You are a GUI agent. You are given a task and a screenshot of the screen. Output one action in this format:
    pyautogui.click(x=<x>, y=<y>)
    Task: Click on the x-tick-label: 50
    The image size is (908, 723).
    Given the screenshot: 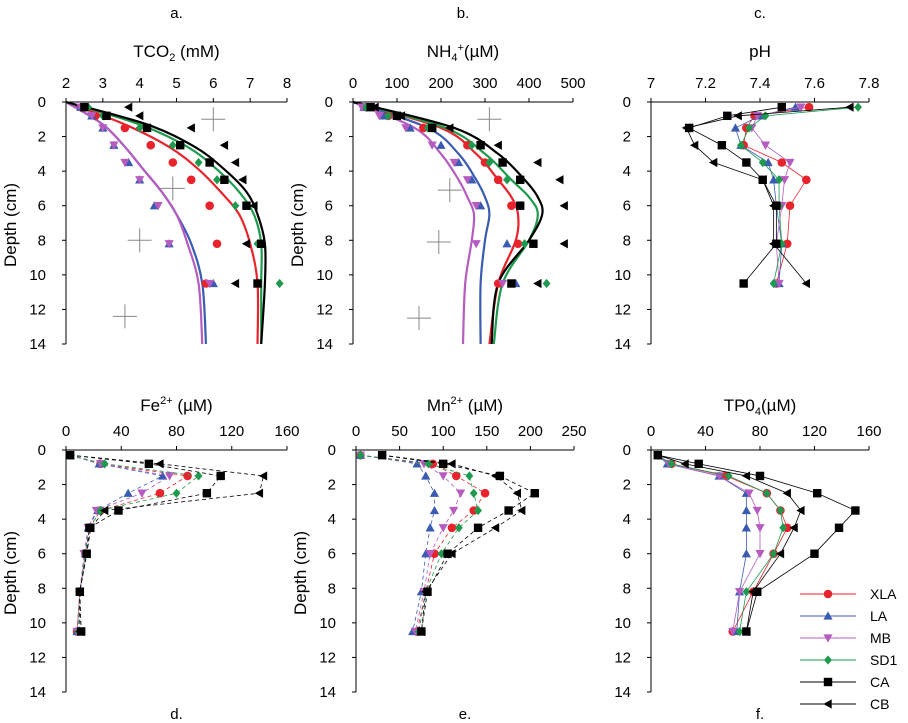 What is the action you would take?
    pyautogui.click(x=399, y=431)
    